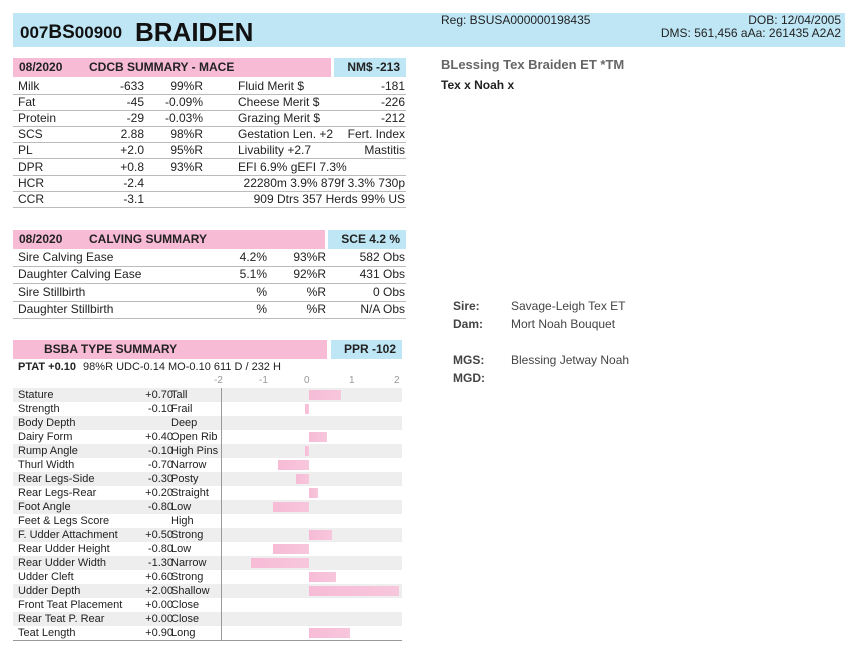  Describe the element at coordinates (64, 521) in the screenshot. I see `type-trait-name: Feet & Legs Score` at that location.